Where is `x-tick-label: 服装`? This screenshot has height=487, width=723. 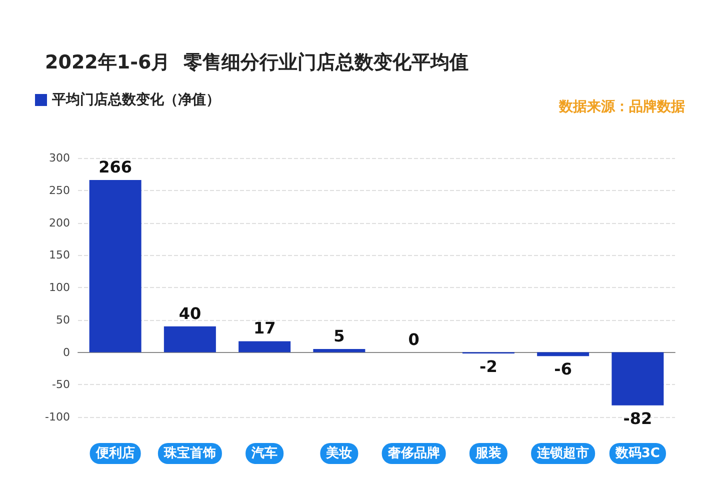 x-tick-label: 服装 is located at coordinates (488, 453).